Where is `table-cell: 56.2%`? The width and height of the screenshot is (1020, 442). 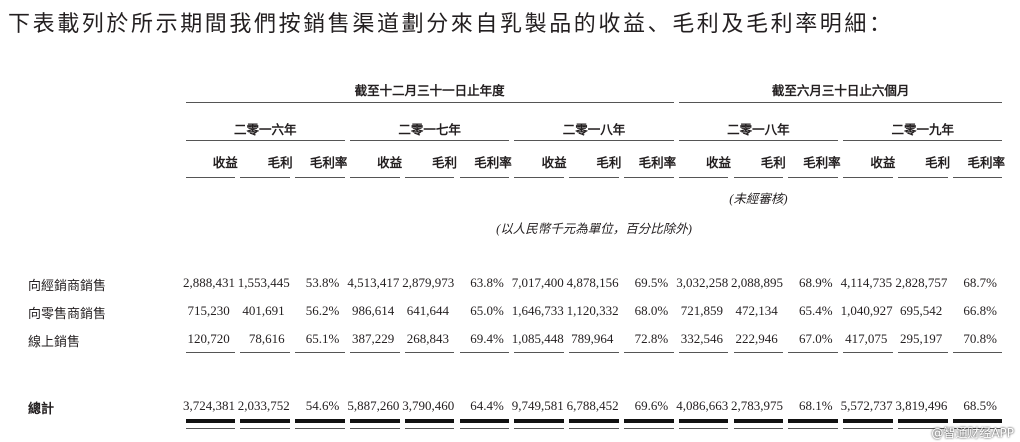
table-cell: 56.2% is located at coordinates (322, 310).